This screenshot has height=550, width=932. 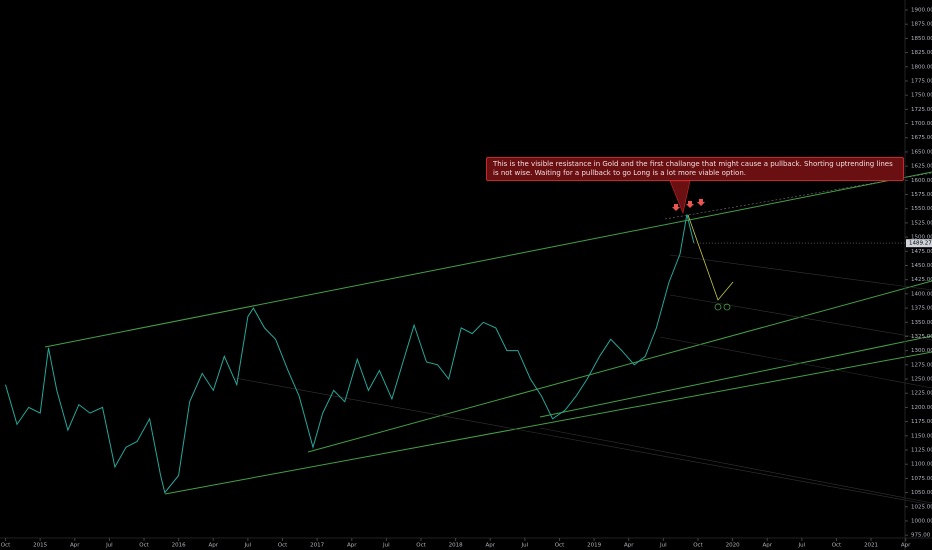 I want to click on y-tick-label: 1375.00, so click(x=921, y=309).